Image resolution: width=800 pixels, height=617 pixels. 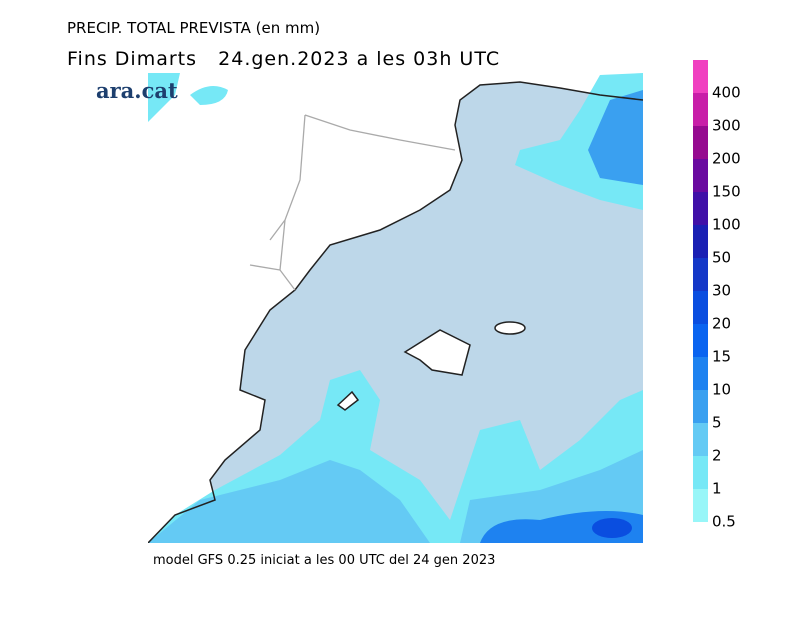 I want to click on level-label: 15, so click(x=721, y=357).